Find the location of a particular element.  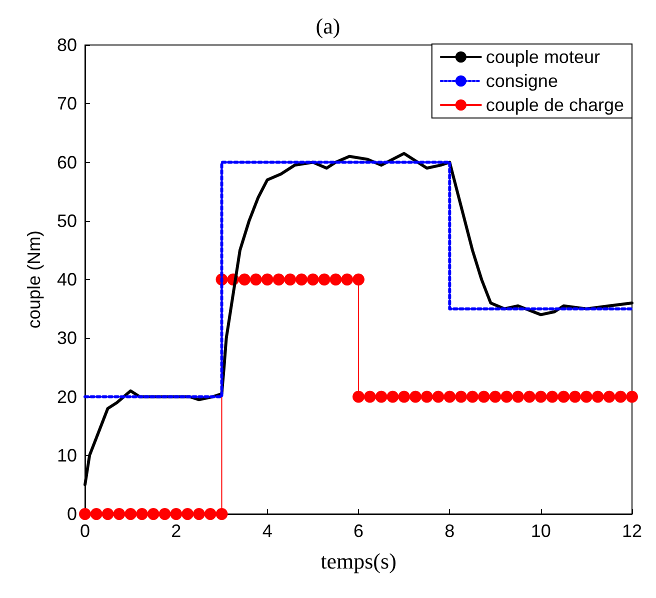

chart-title: (a) is located at coordinates (328, 26).